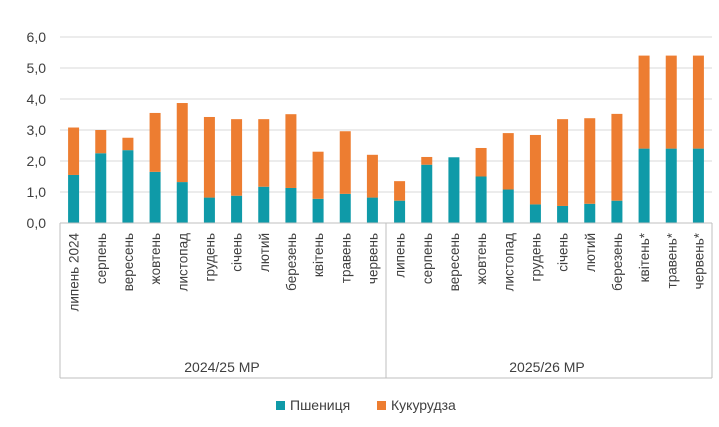 Image resolution: width=719 pixels, height=427 pixels. What do you see at coordinates (644, 257) in the screenshot?
I see `x-tick-label: квітень*` at bounding box center [644, 257].